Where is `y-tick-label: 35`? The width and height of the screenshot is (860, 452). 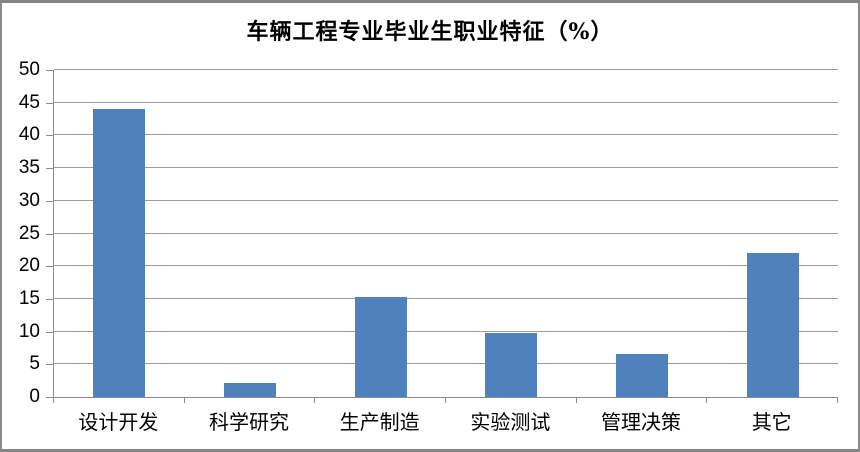 y-tick-label: 35 is located at coordinates (29, 168).